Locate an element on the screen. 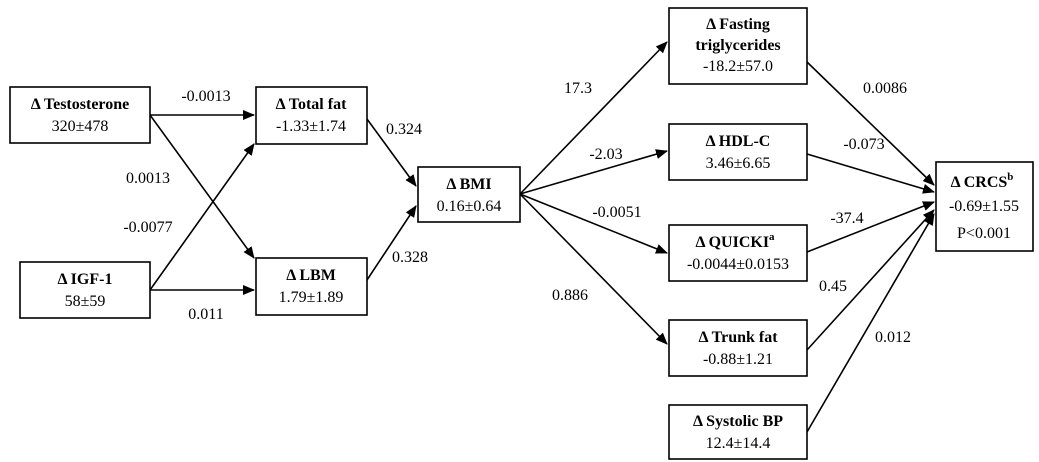  coef-testosterone-lbm: 0.0013 is located at coordinates (148, 178).